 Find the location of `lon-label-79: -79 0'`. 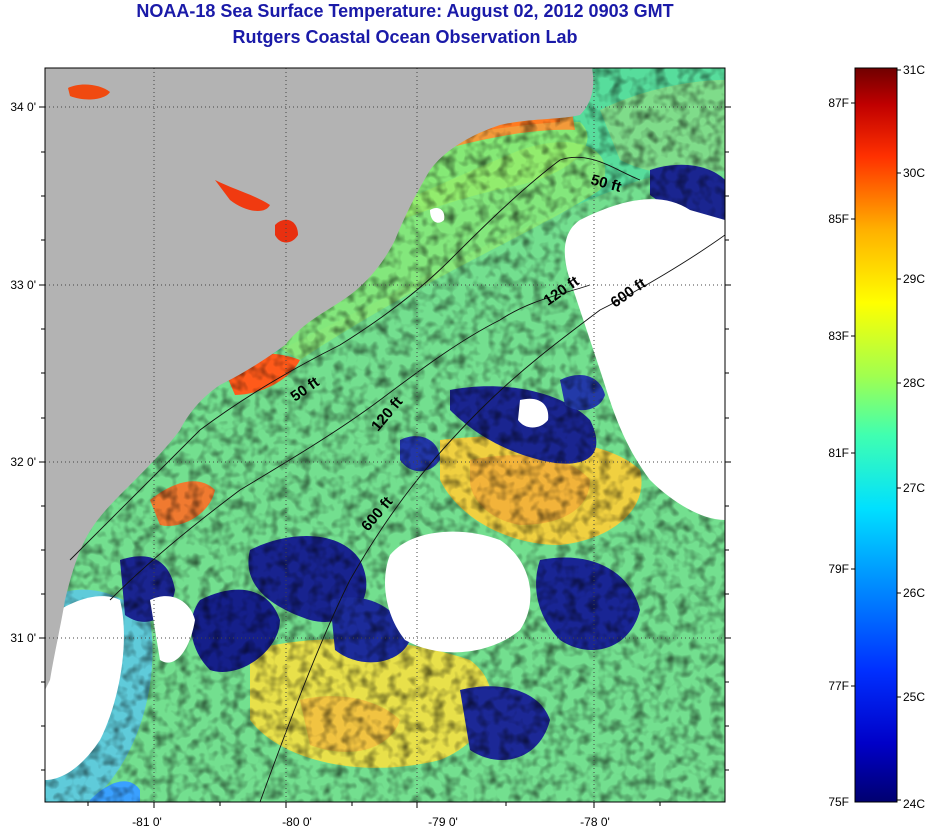

lon-label-79: -79 0' is located at coordinates (443, 822).